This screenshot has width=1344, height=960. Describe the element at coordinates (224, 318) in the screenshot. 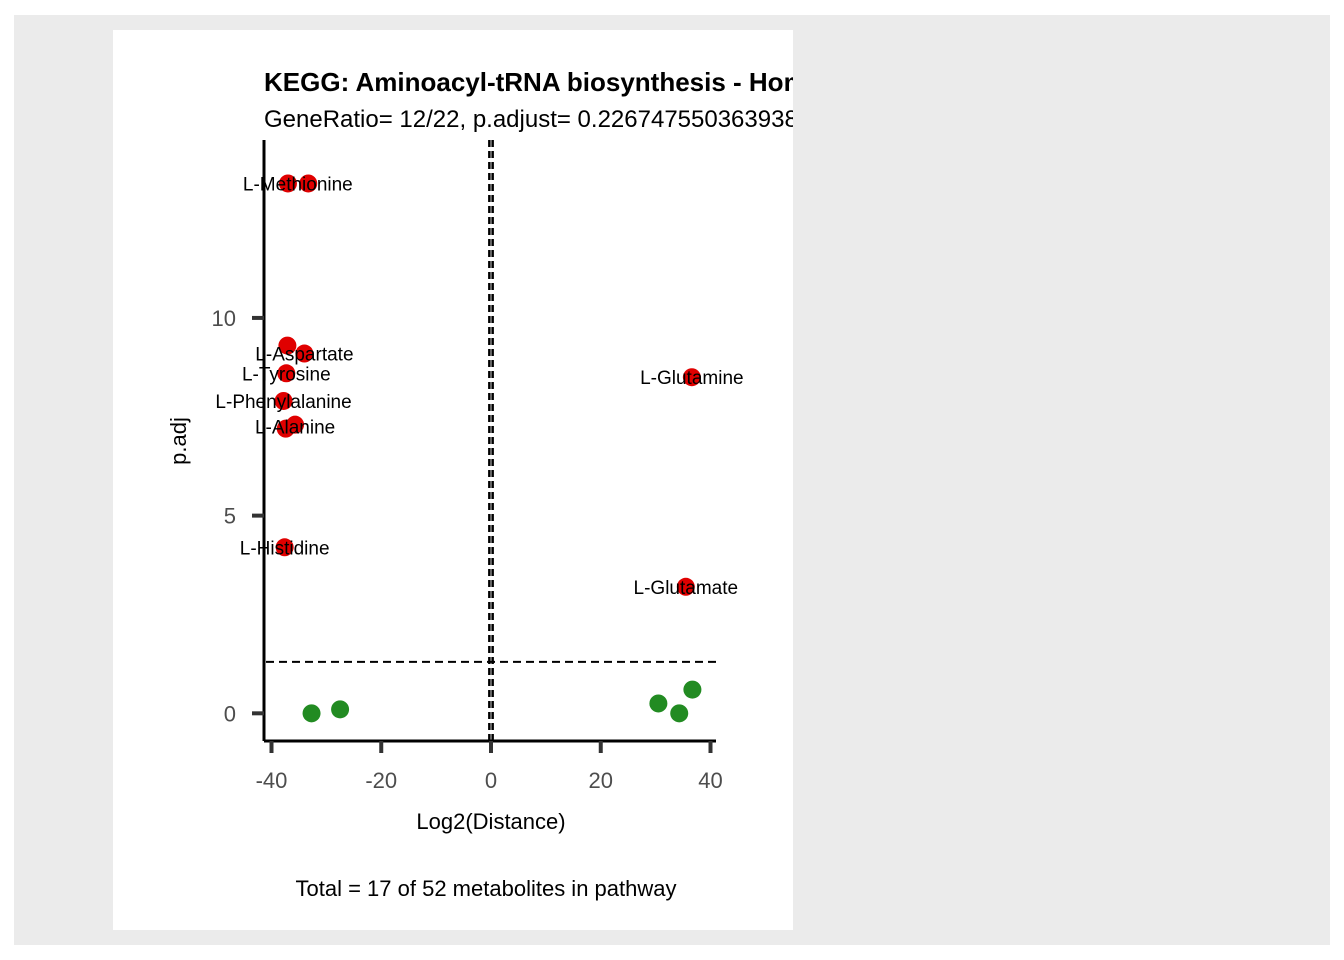

I see `y-tick-label: 10` at that location.